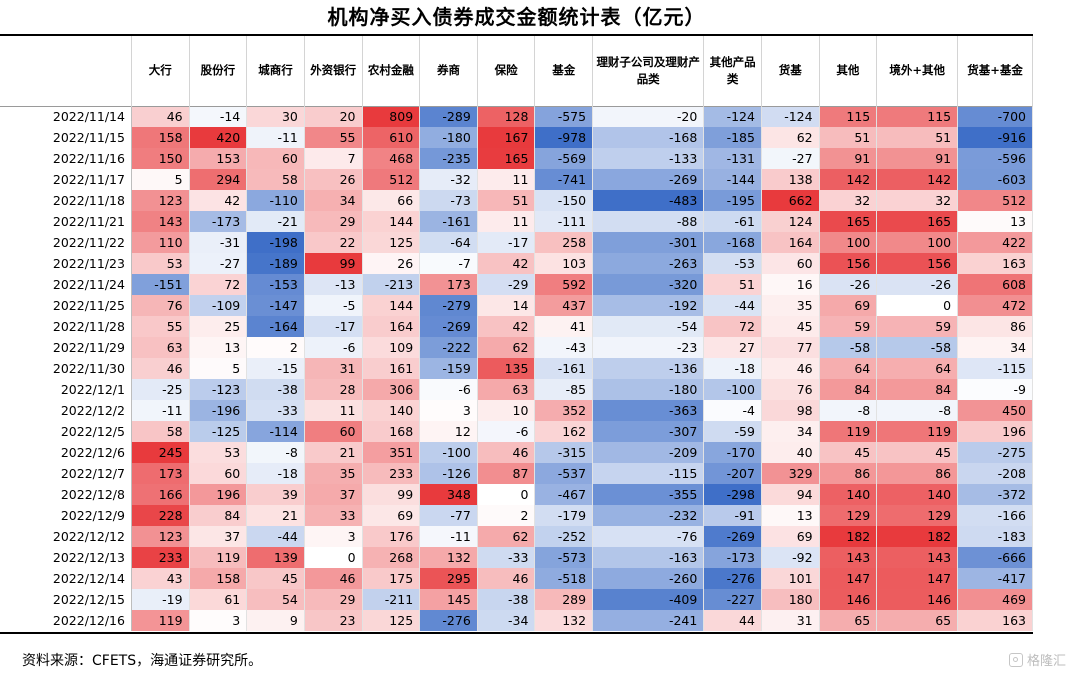  What do you see at coordinates (995, 578) in the screenshot?
I see `heat-cell: -417` at bounding box center [995, 578].